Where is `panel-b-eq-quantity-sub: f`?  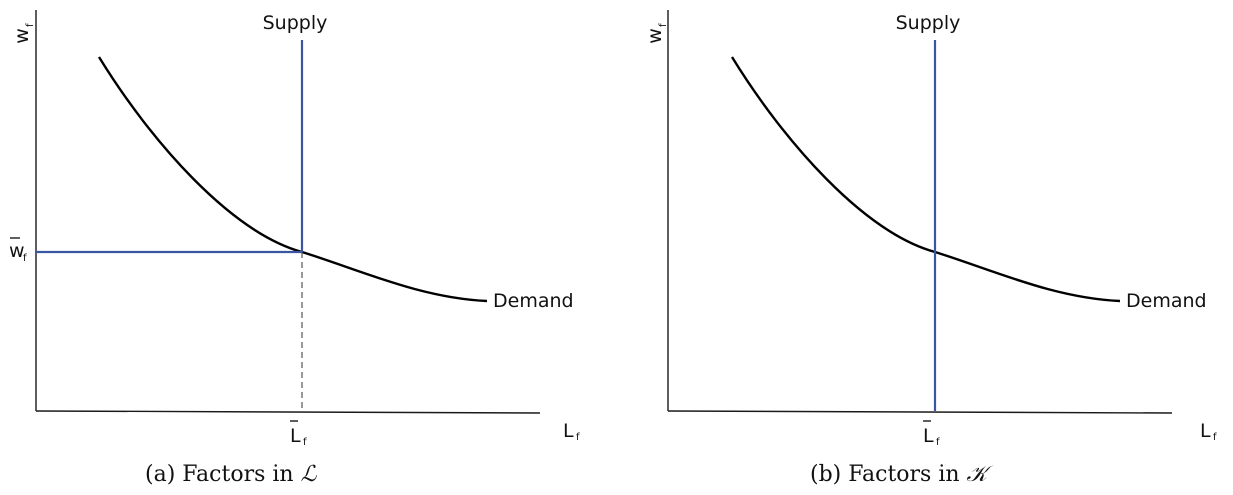
panel-b-eq-quantity-sub: f is located at coordinates (938, 442).